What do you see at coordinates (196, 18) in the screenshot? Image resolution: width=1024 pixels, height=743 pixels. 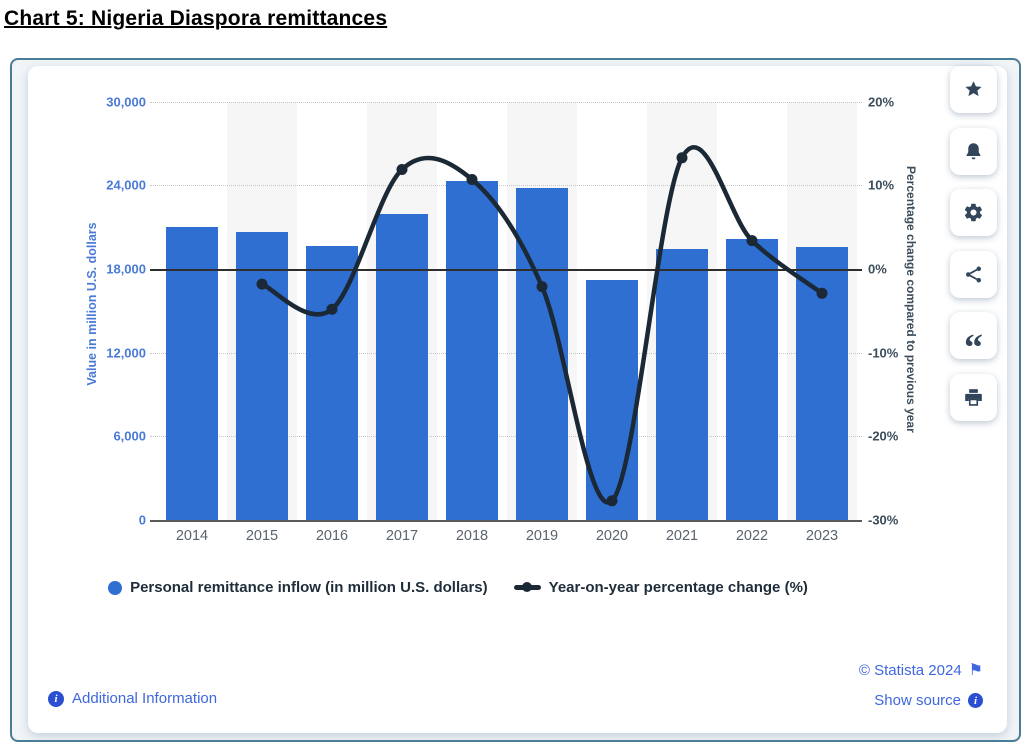 I see `page-title: Chart 5: Nigeria Diaspora remittances` at bounding box center [196, 18].